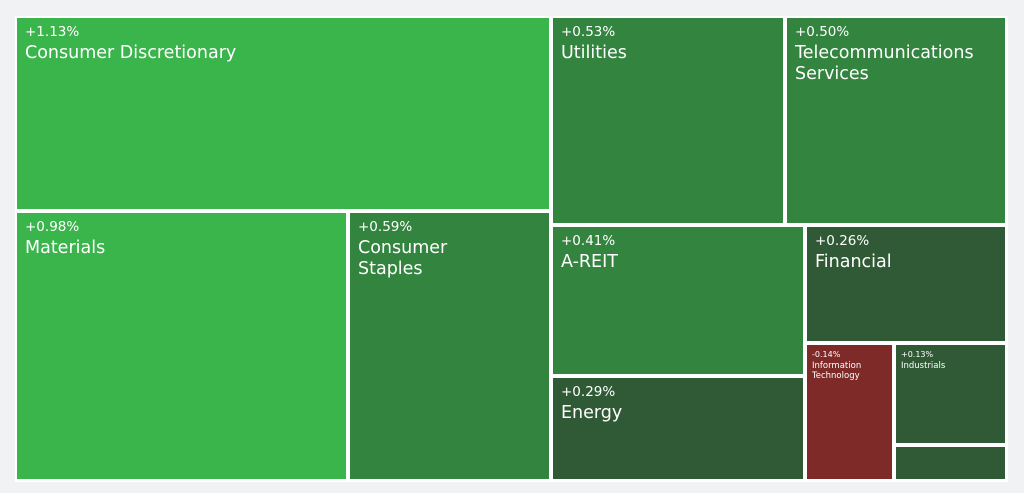 The image size is (1024, 493). I want to click on cell-change-label: +0.98%, so click(52, 227).